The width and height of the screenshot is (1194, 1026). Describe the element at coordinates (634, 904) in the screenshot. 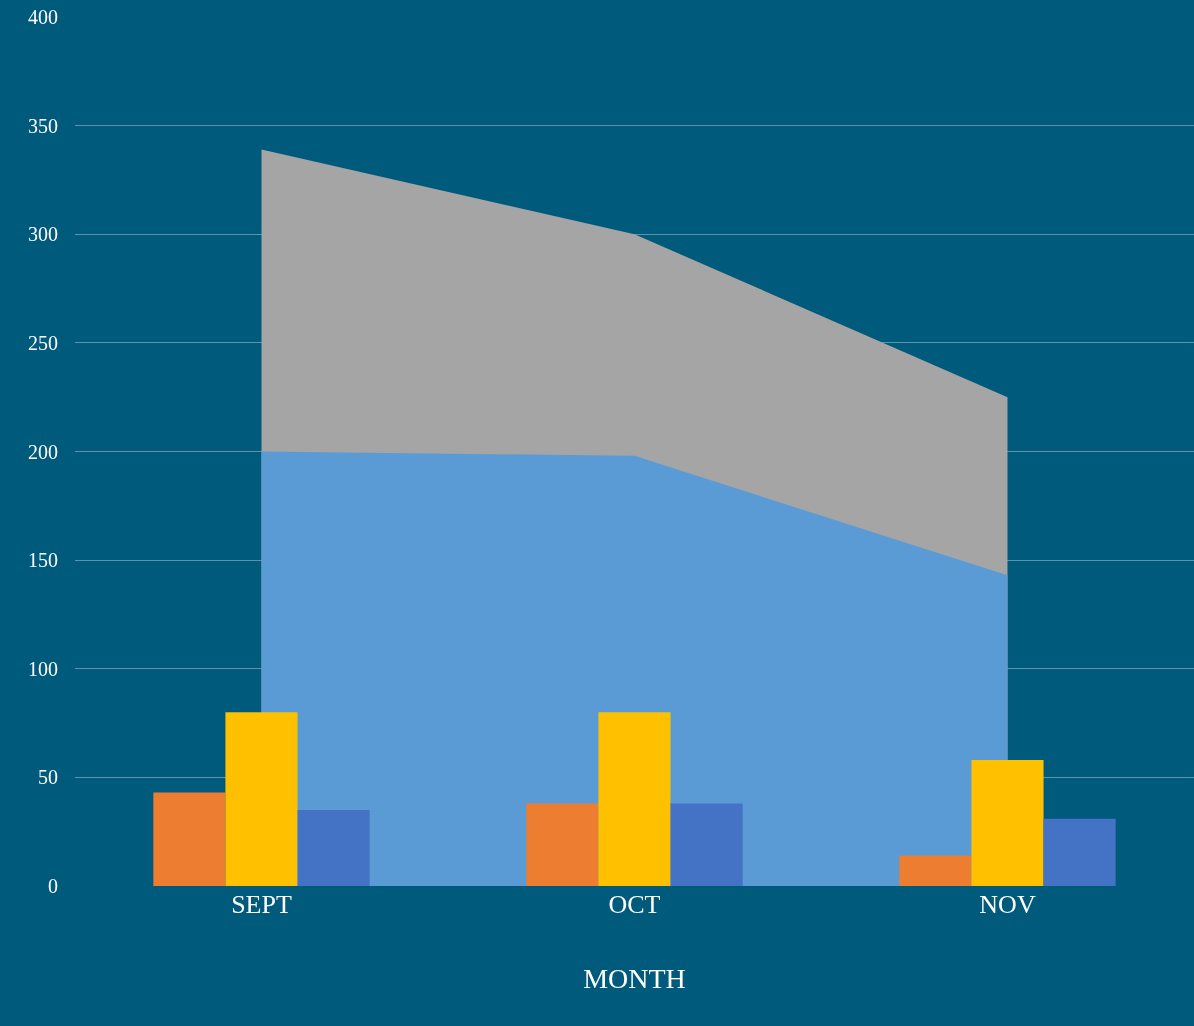

I see `x-tick-label: OCT` at that location.